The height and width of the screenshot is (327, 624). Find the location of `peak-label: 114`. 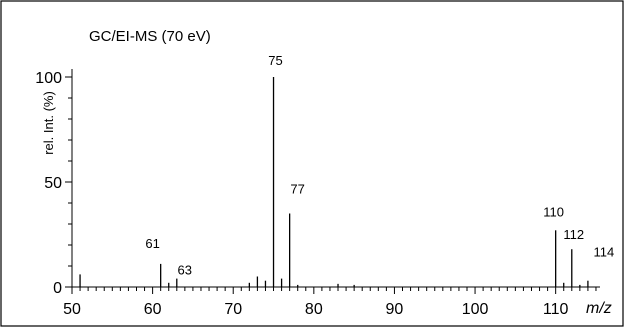

peak-label: 114 is located at coordinates (604, 252).